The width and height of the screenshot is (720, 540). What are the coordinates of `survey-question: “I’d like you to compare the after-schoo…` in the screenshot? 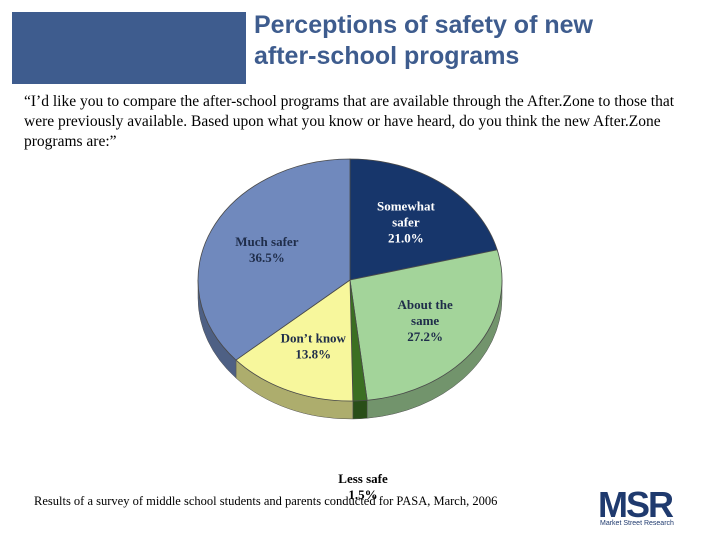 It's located at (349, 121).